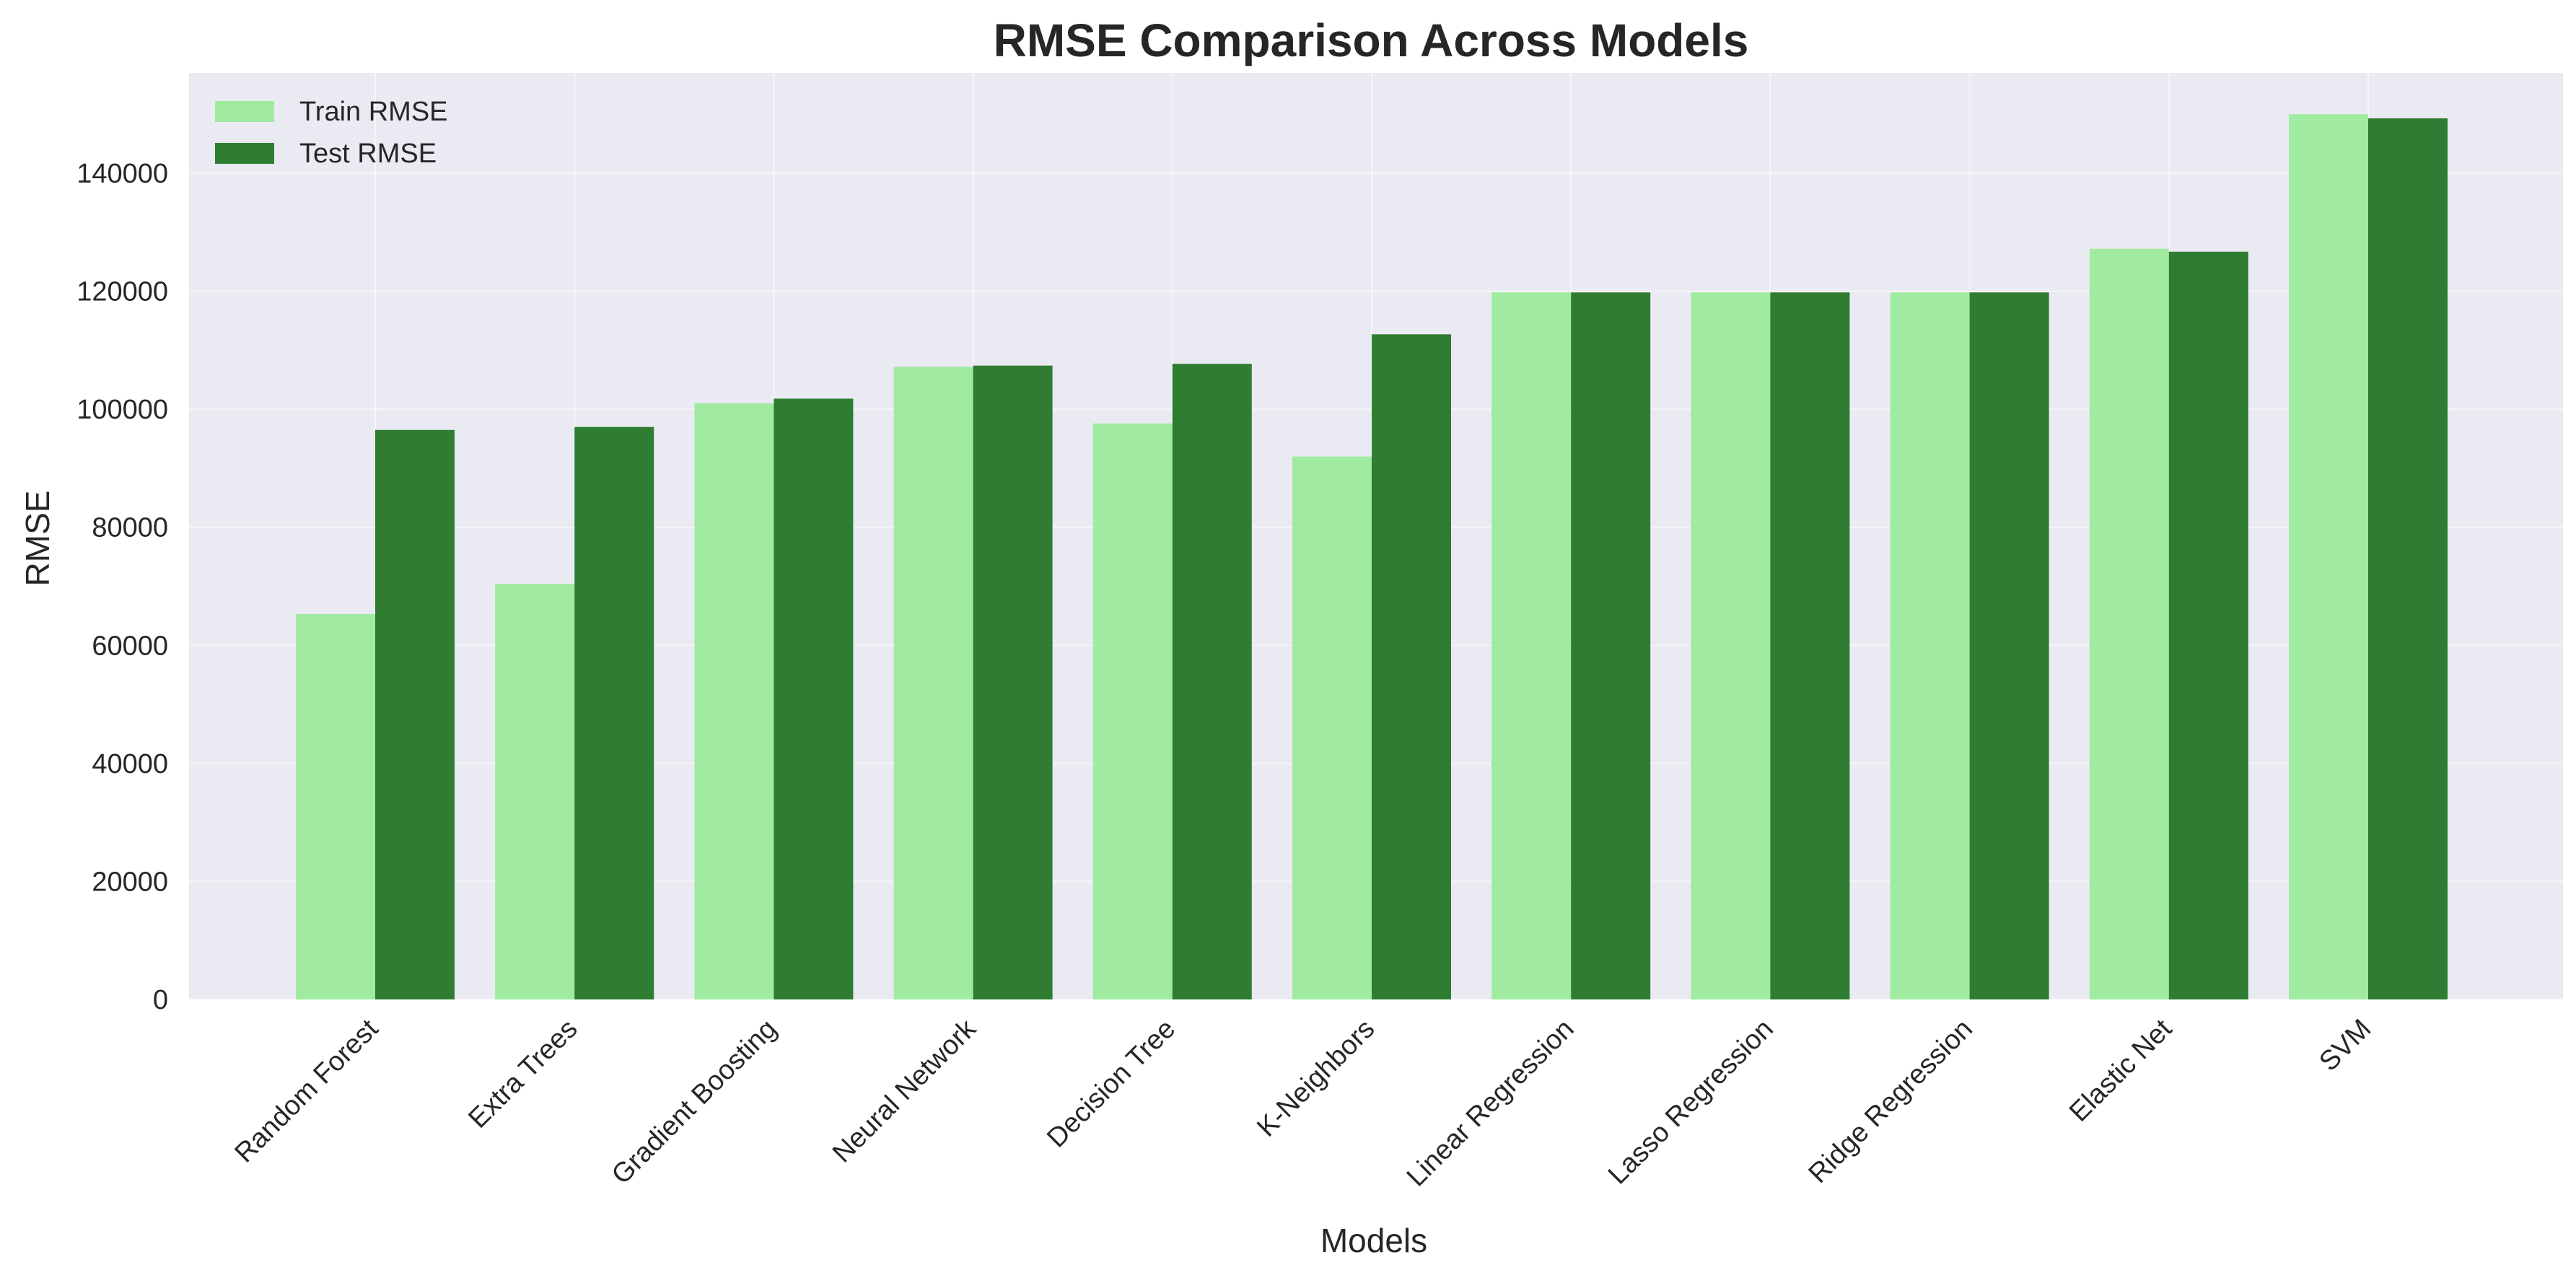 Image resolution: width=2576 pixels, height=1278 pixels. What do you see at coordinates (1491, 1103) in the screenshot?
I see `x-tick-label: Linear Regression` at bounding box center [1491, 1103].